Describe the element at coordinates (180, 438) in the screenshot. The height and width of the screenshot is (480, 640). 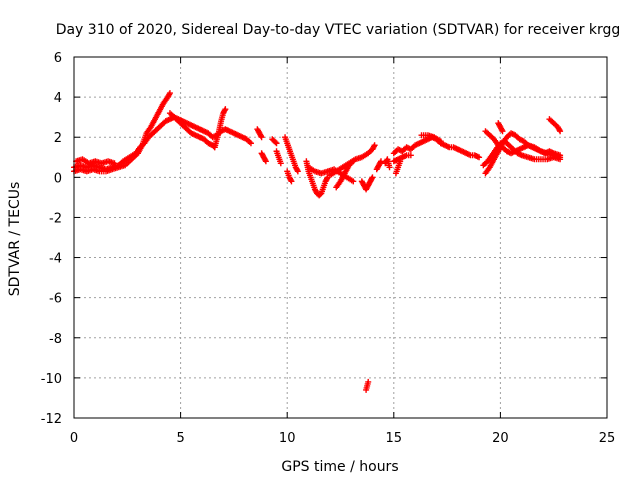
I see `x-tick-label: 5` at that location.